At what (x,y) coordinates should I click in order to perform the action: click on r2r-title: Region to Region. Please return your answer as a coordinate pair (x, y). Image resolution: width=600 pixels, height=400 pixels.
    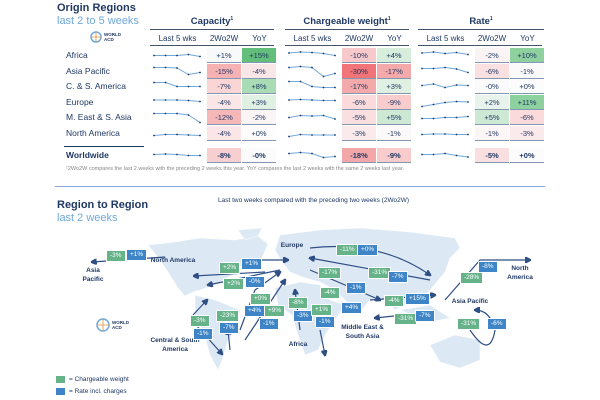
    Looking at the image, I should click on (103, 205).